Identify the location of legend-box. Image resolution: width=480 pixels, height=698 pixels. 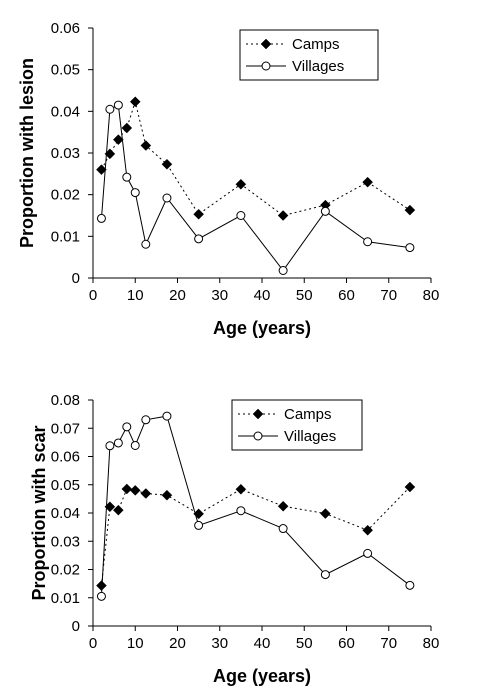
(297, 425).